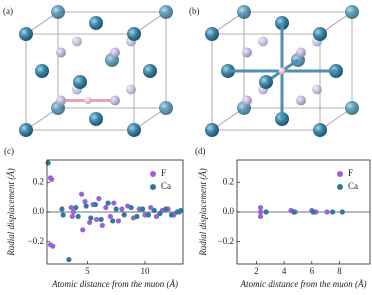 This screenshot has height=295, width=372. Describe the element at coordinates (256, 271) in the screenshot. I see `x-tick-label: 2` at that location.